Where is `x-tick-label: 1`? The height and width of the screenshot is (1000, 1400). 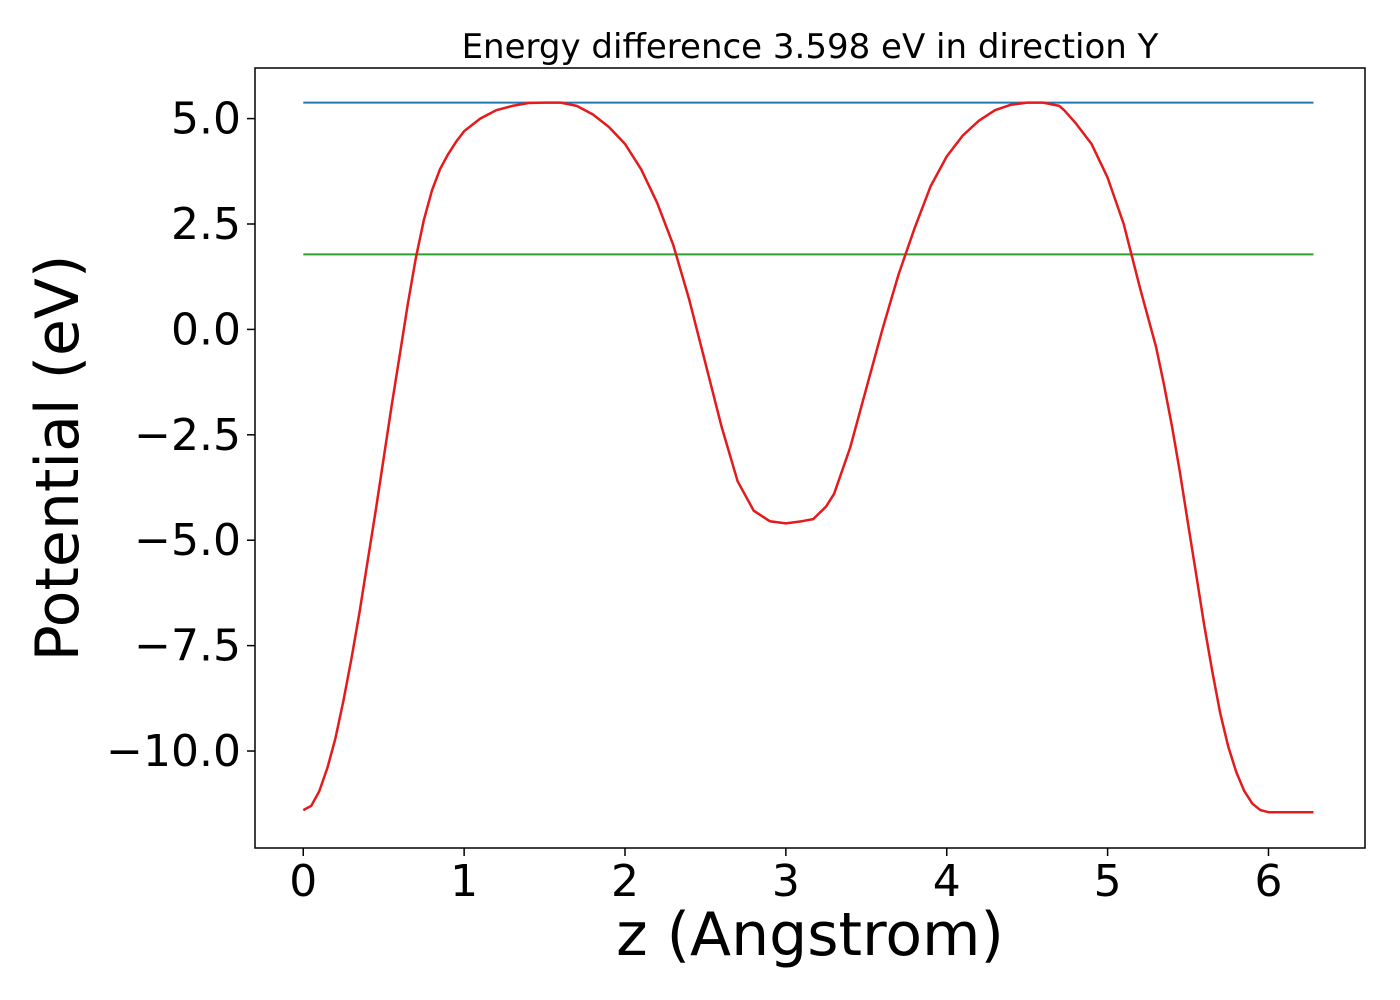 x-tick-label: 1 is located at coordinates (464, 881).